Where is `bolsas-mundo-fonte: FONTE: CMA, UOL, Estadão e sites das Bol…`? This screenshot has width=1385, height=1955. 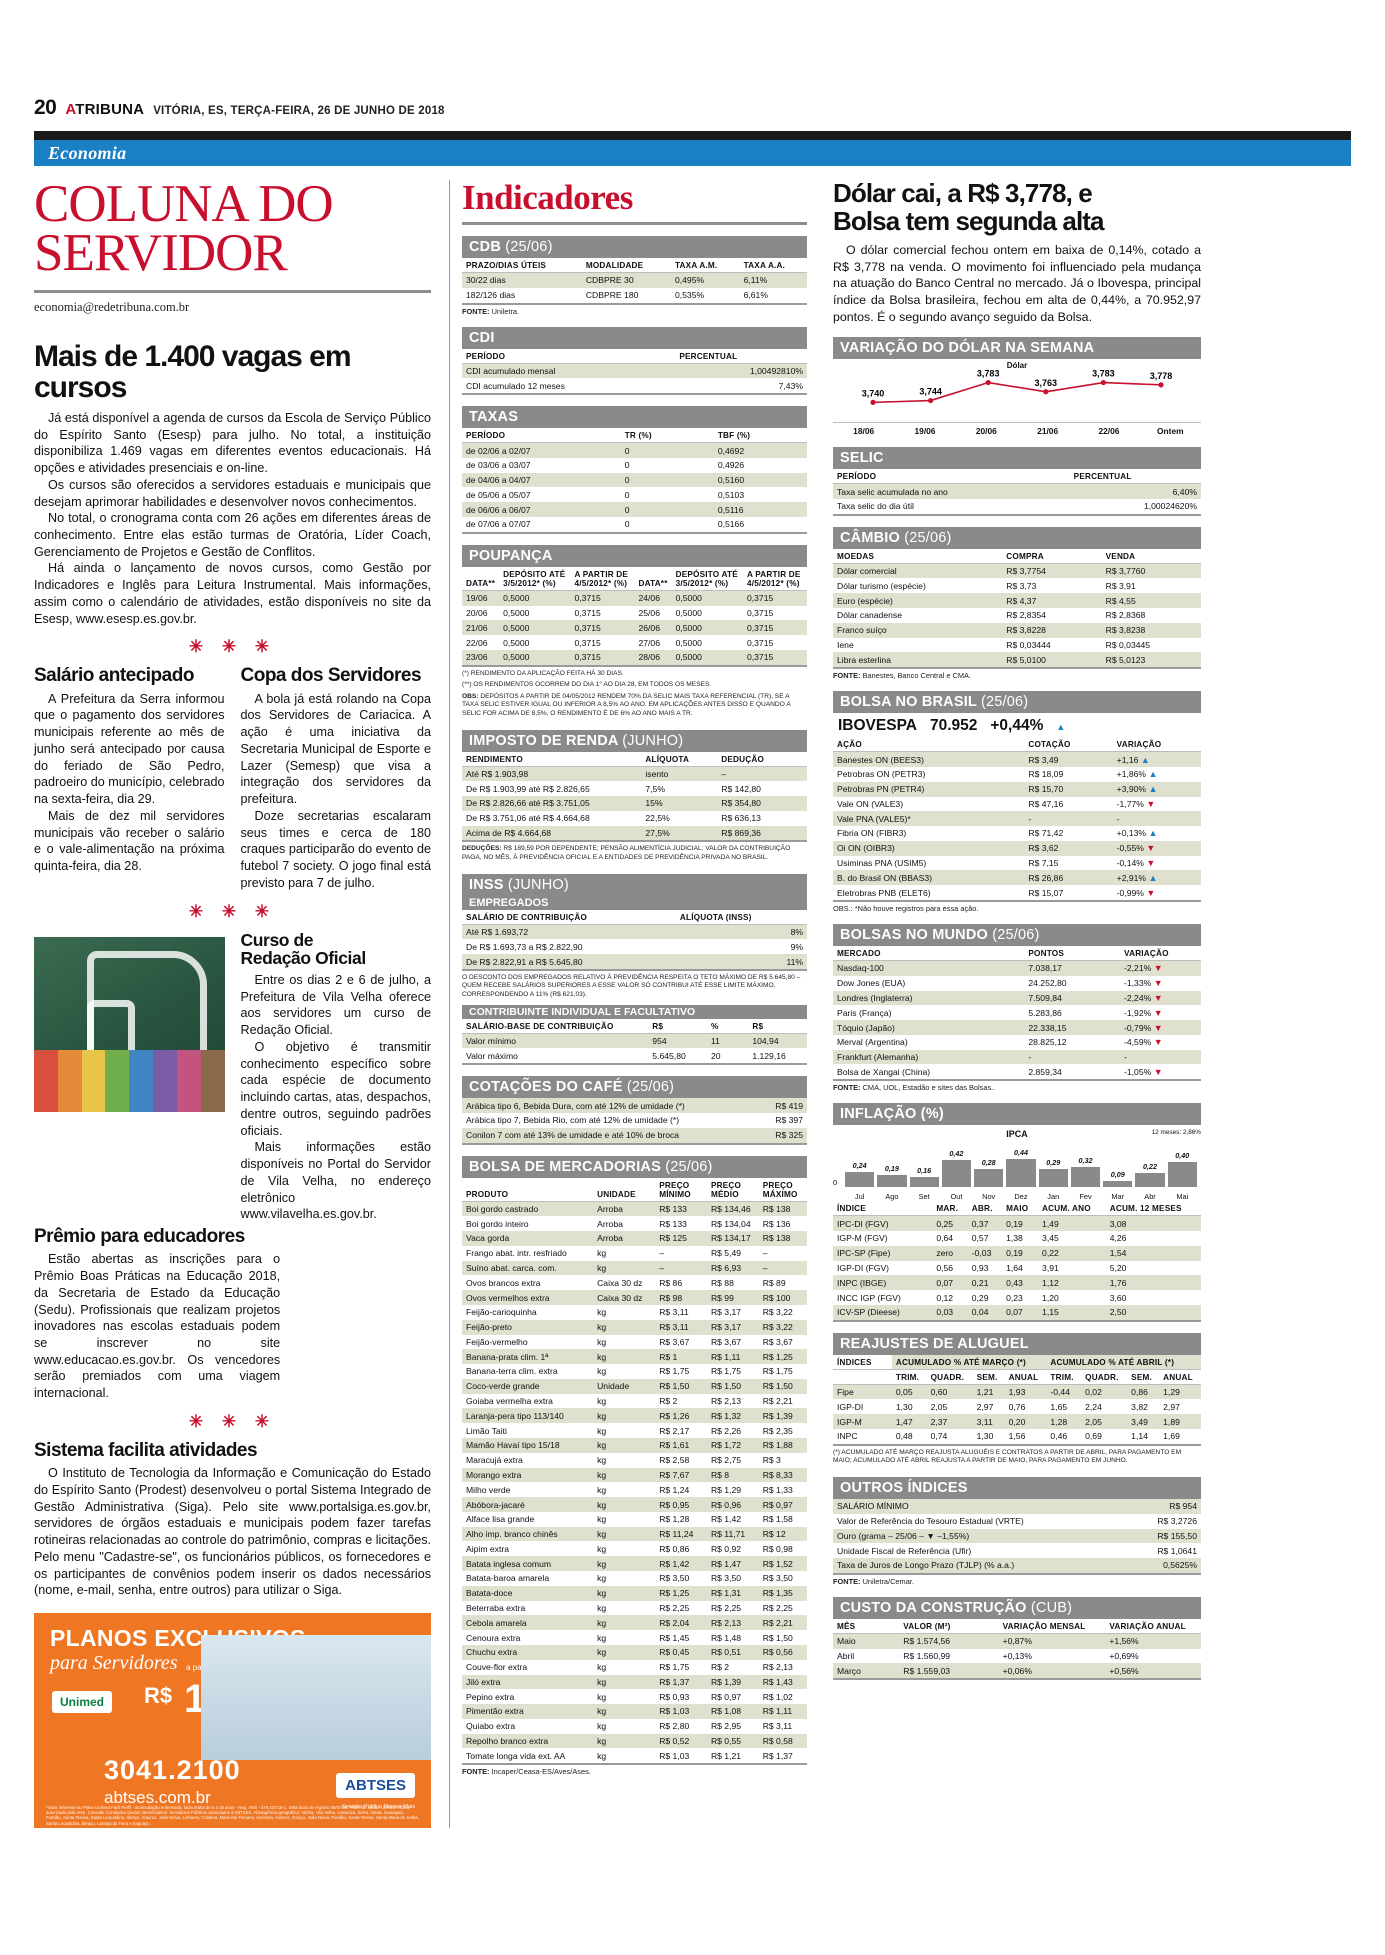
bolsas-mundo-fonte: FONTE: CMA, UOL, Estadão e sites das Bol… is located at coordinates (1017, 1087).